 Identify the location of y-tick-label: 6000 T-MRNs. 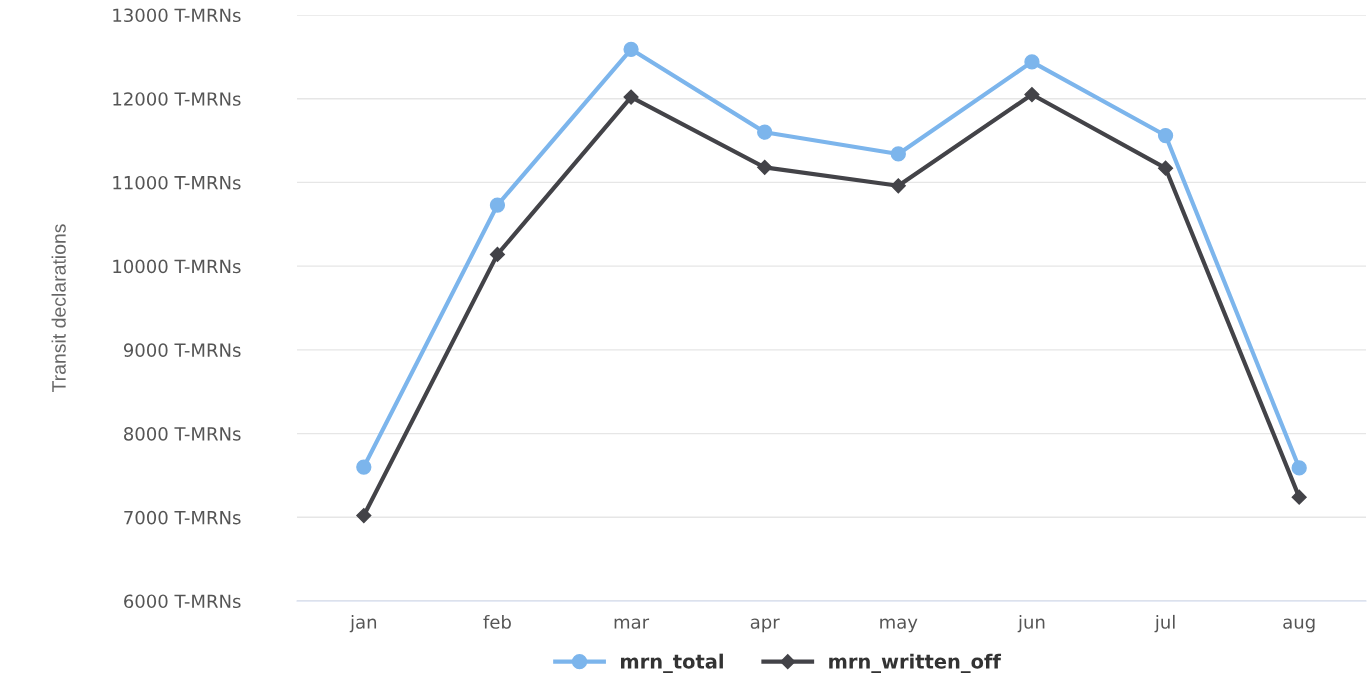
(182, 601).